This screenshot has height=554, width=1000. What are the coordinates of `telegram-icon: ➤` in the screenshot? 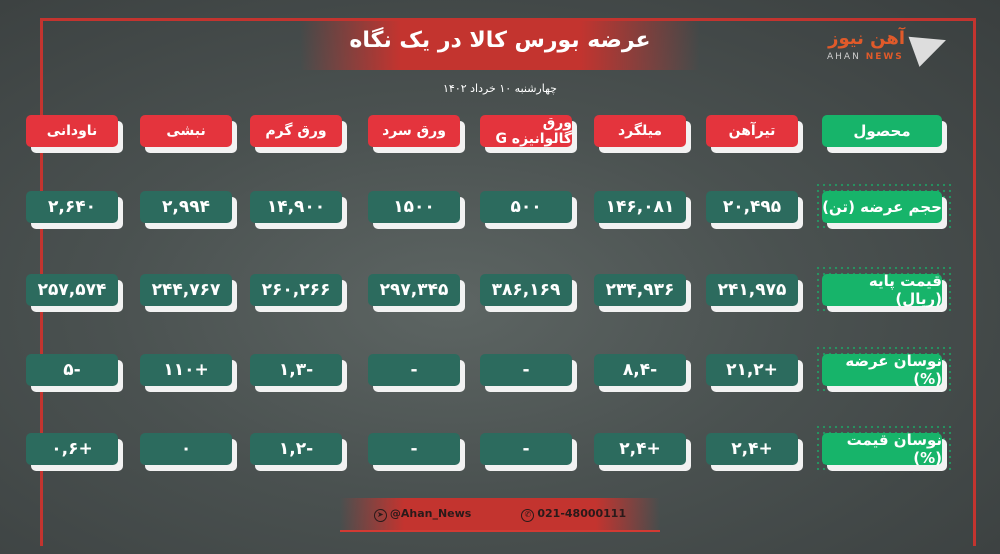 It's located at (380, 515).